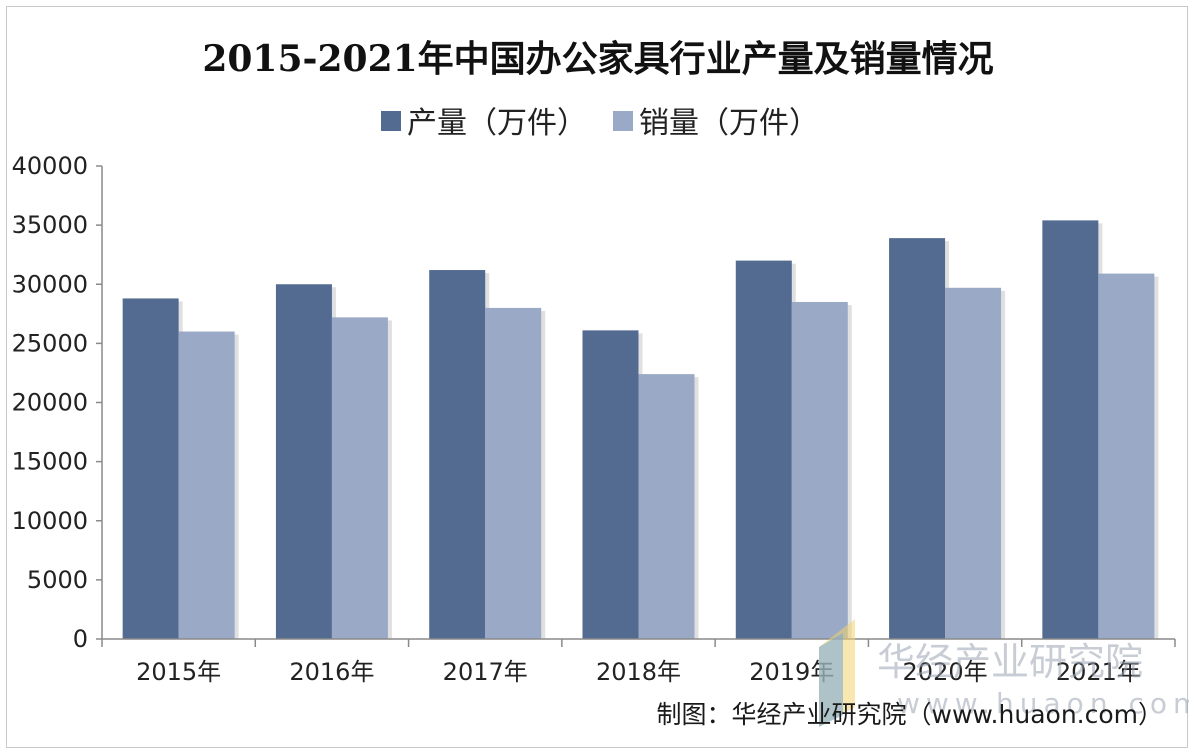 The width and height of the screenshot is (1196, 756). Describe the element at coordinates (57, 580) in the screenshot. I see `y-tick-label: 5000` at that location.